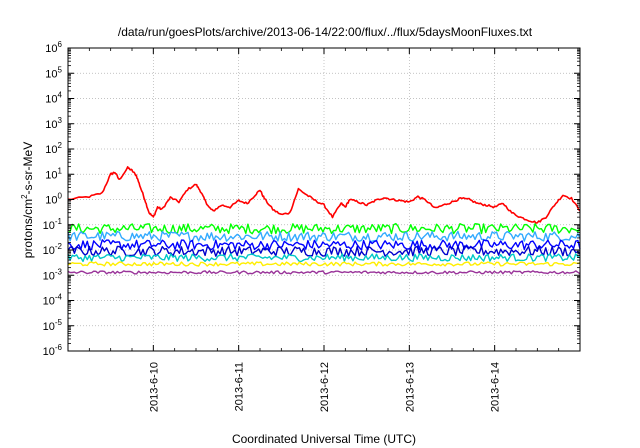 The image size is (640, 448). What do you see at coordinates (240, 386) in the screenshot?
I see `x-tick-label: 2013-6-11` at bounding box center [240, 386].